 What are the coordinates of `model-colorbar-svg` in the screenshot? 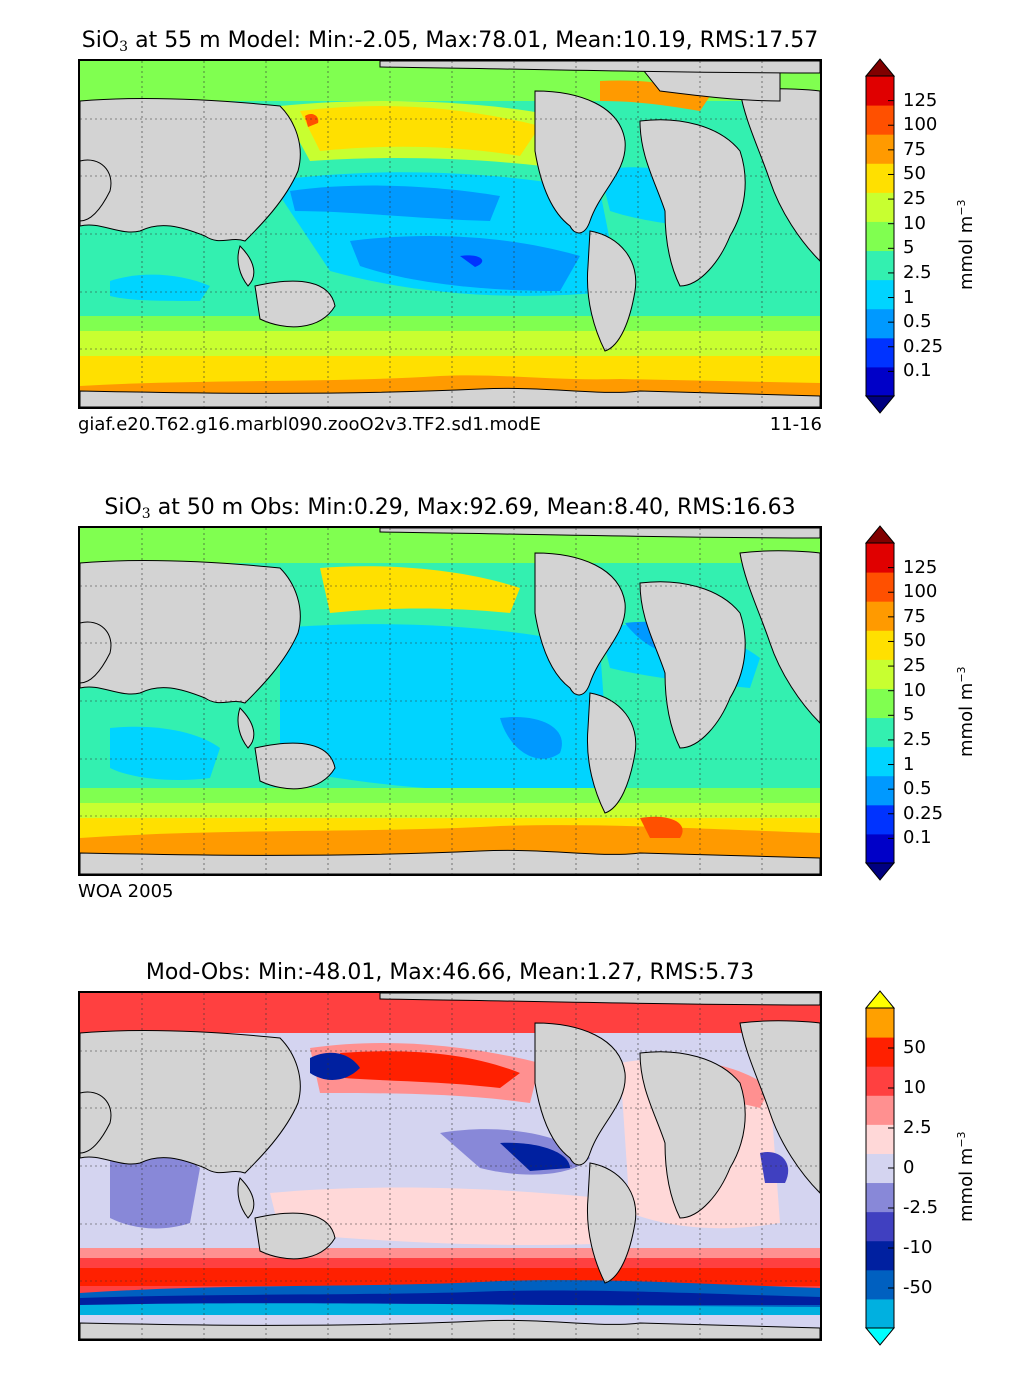 It's located at (880, 236).